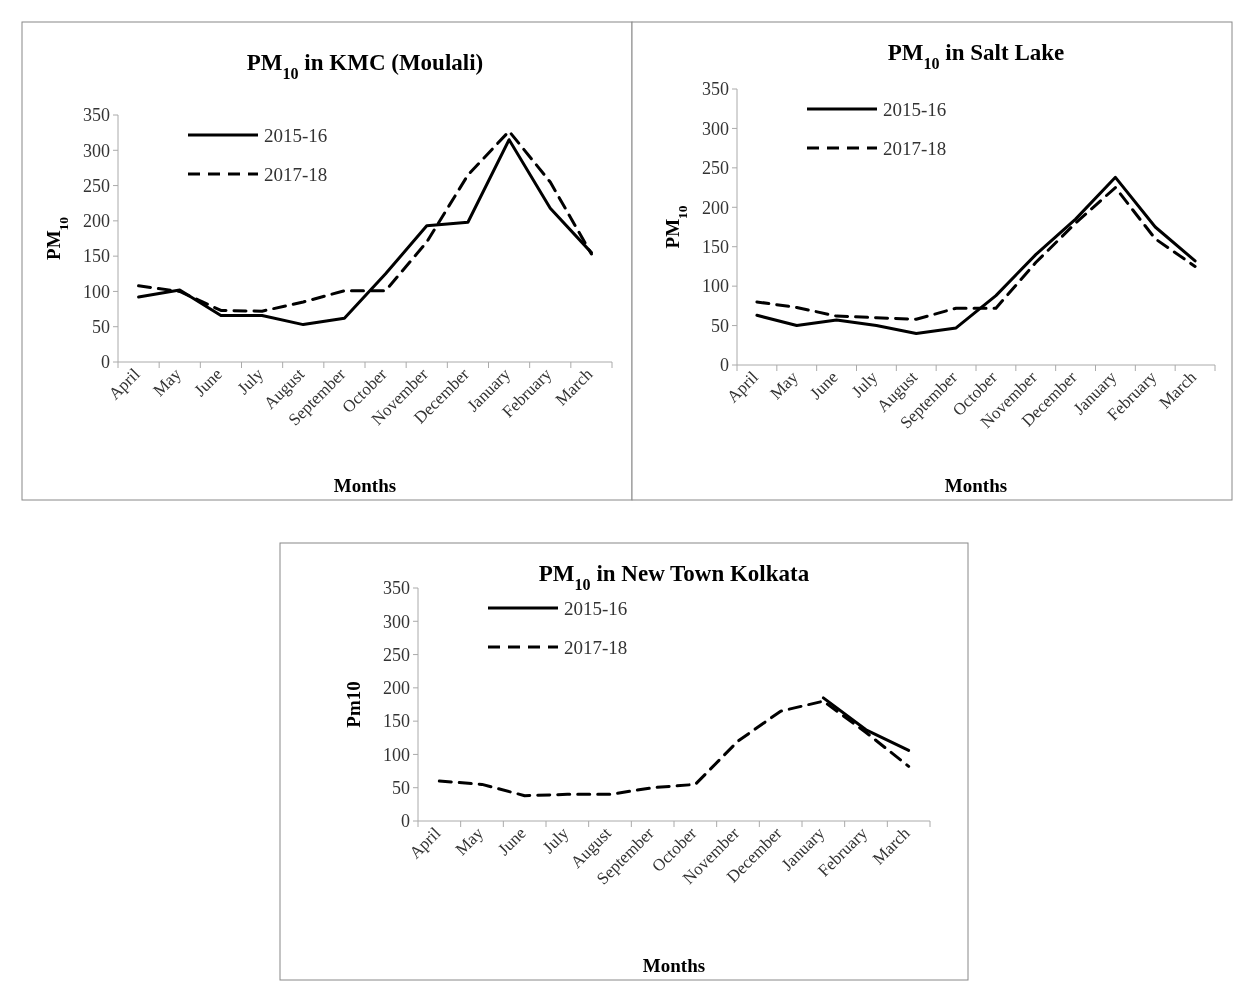  I want to click on x-tick-label: July, so click(555, 840).